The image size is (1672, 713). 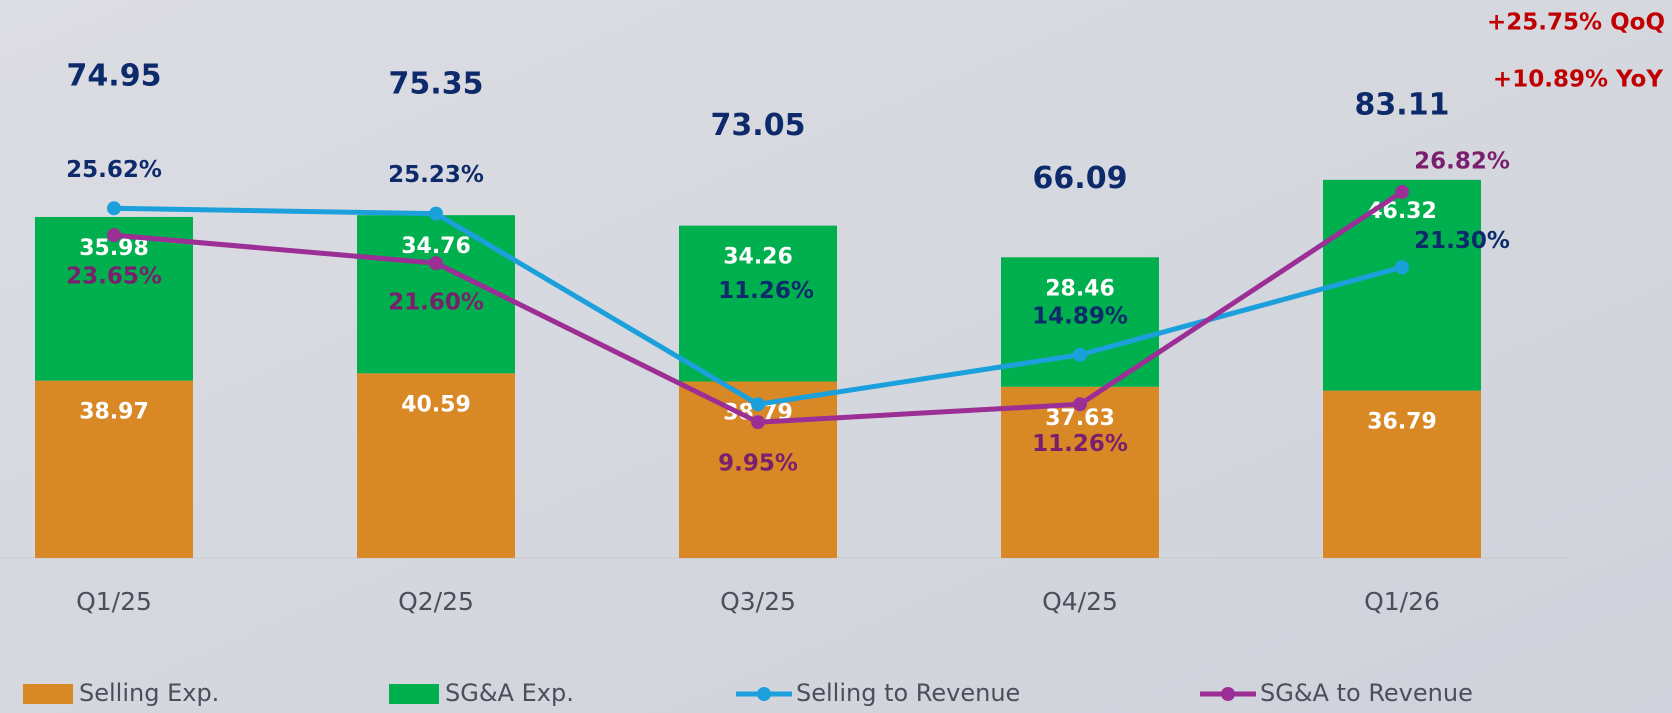 I want to click on legend-label: SG&A to Revenue, so click(x=1366, y=693).